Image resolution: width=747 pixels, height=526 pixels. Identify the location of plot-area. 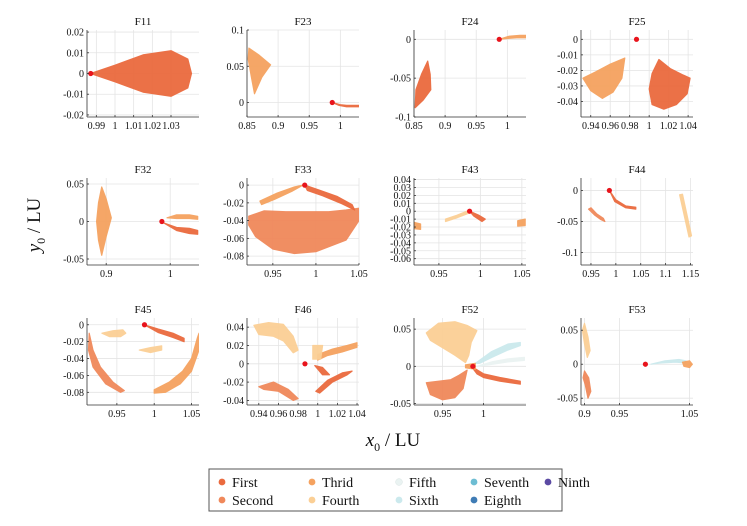
(470, 221).